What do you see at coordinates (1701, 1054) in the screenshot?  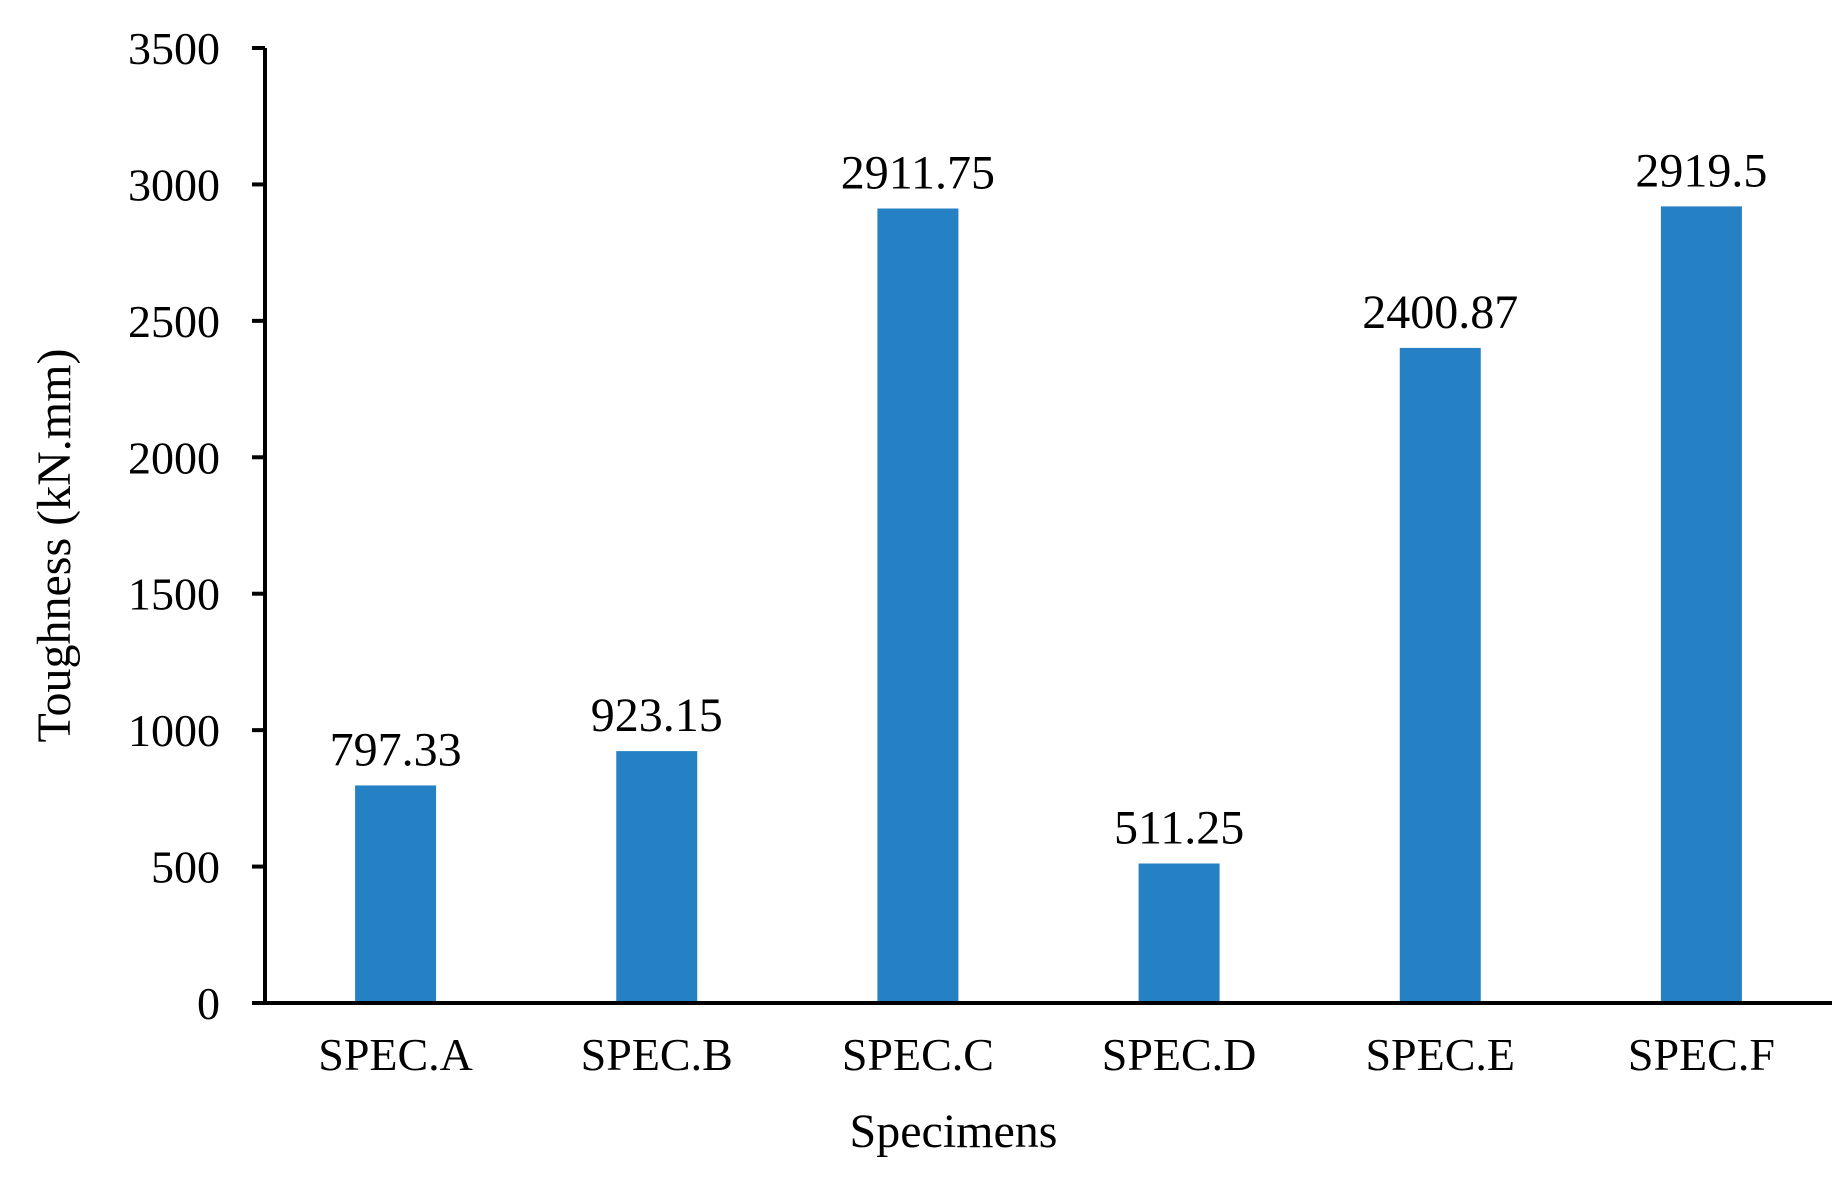 I see `x-category-label: SPEC.F` at bounding box center [1701, 1054].